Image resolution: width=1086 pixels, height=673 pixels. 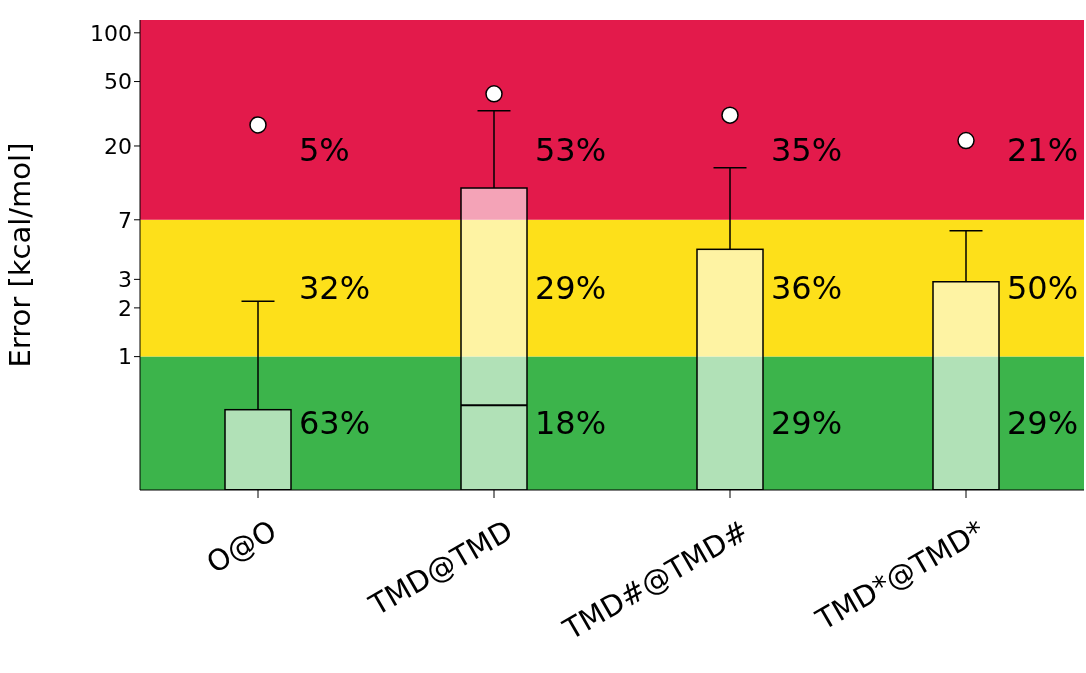 What do you see at coordinates (125, 357) in the screenshot?
I see `y-tick-label: 1` at bounding box center [125, 357].